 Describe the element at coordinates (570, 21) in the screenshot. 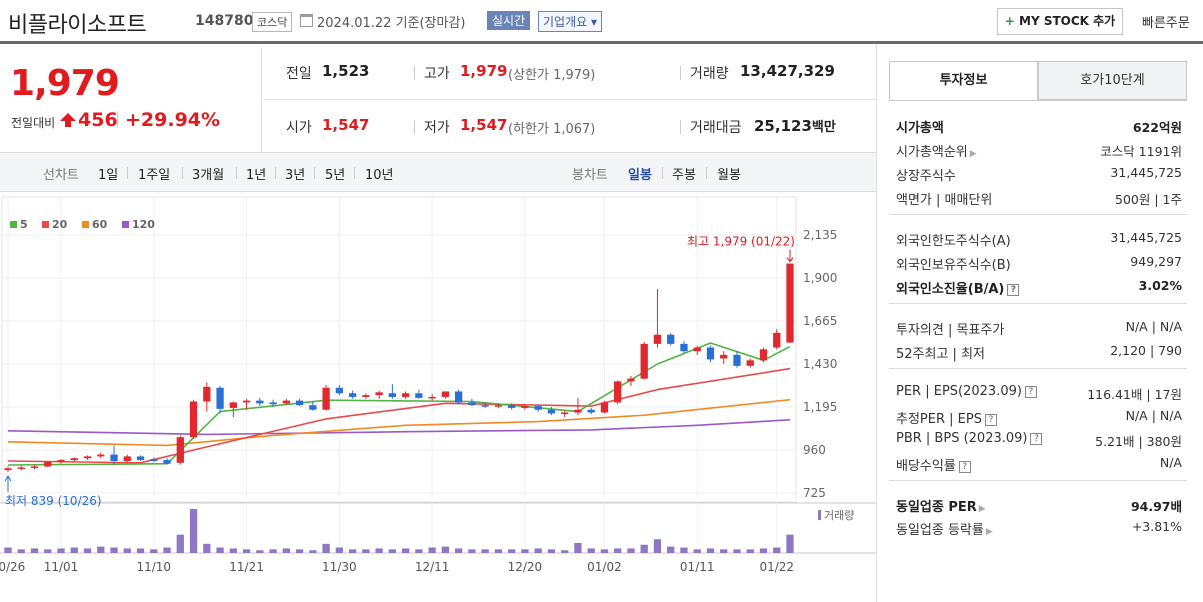

I see `company-overview-button: 기업개요 ▾` at that location.